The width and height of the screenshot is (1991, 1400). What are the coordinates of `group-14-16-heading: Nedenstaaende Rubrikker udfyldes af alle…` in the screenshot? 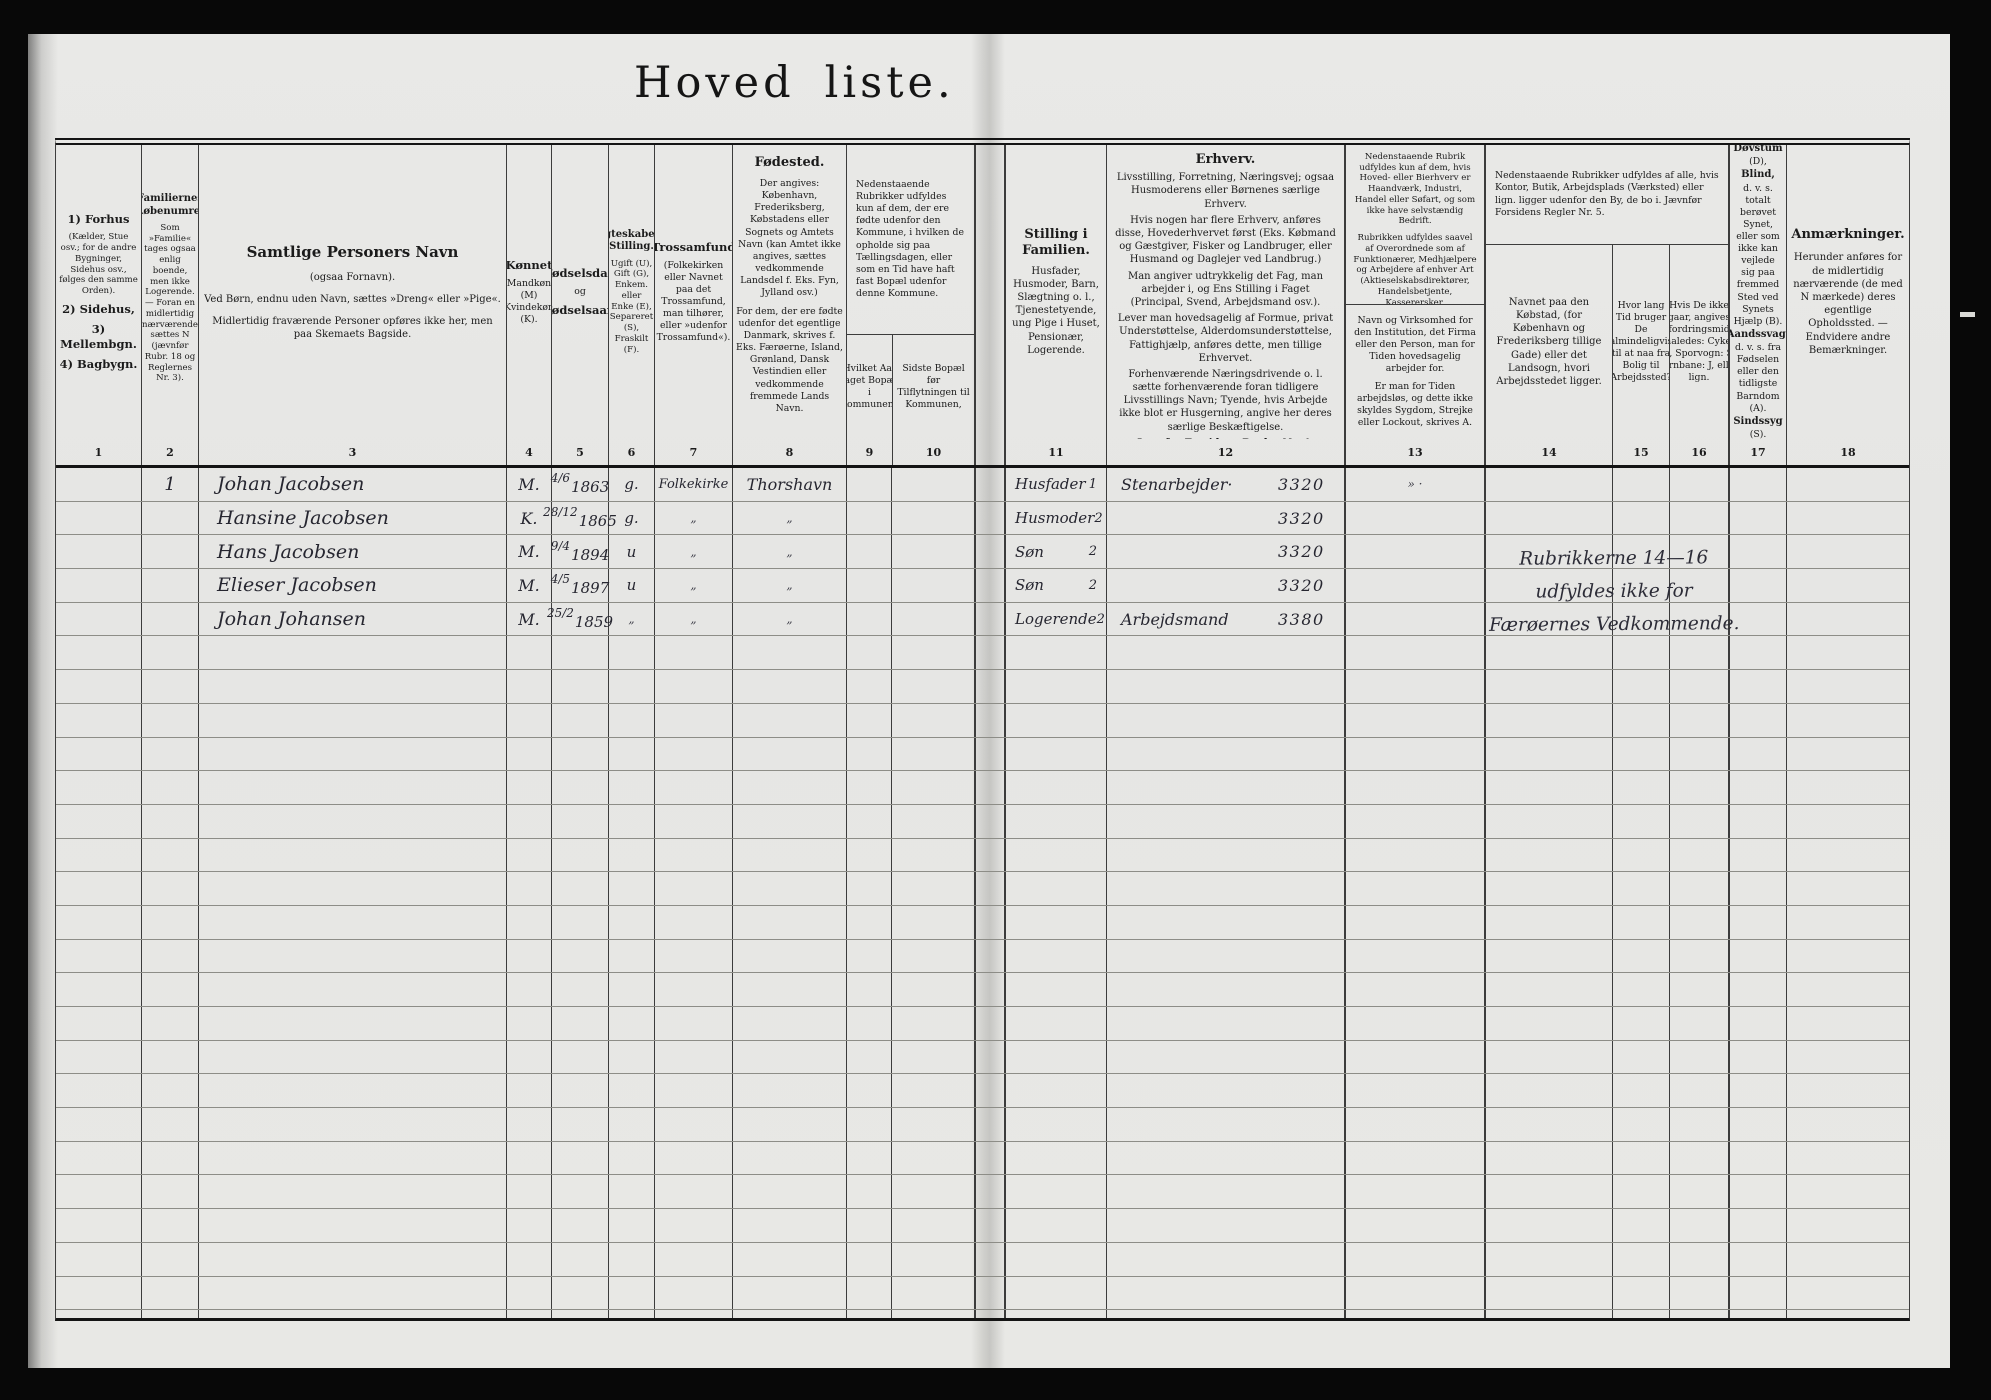 It's located at (1607, 195).